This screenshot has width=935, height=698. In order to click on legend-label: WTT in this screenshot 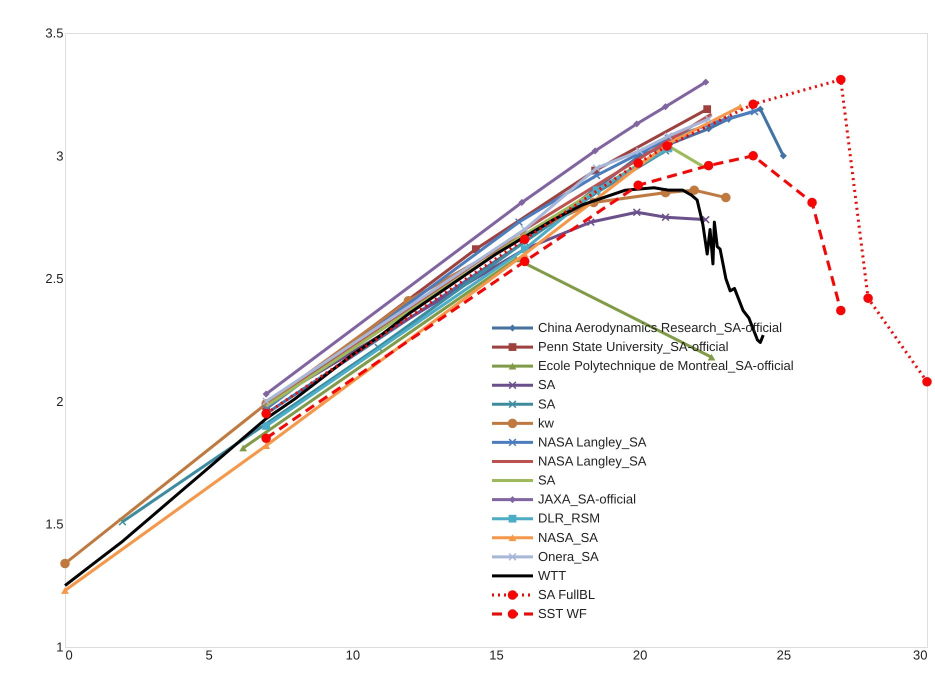, I will do `click(552, 575)`.